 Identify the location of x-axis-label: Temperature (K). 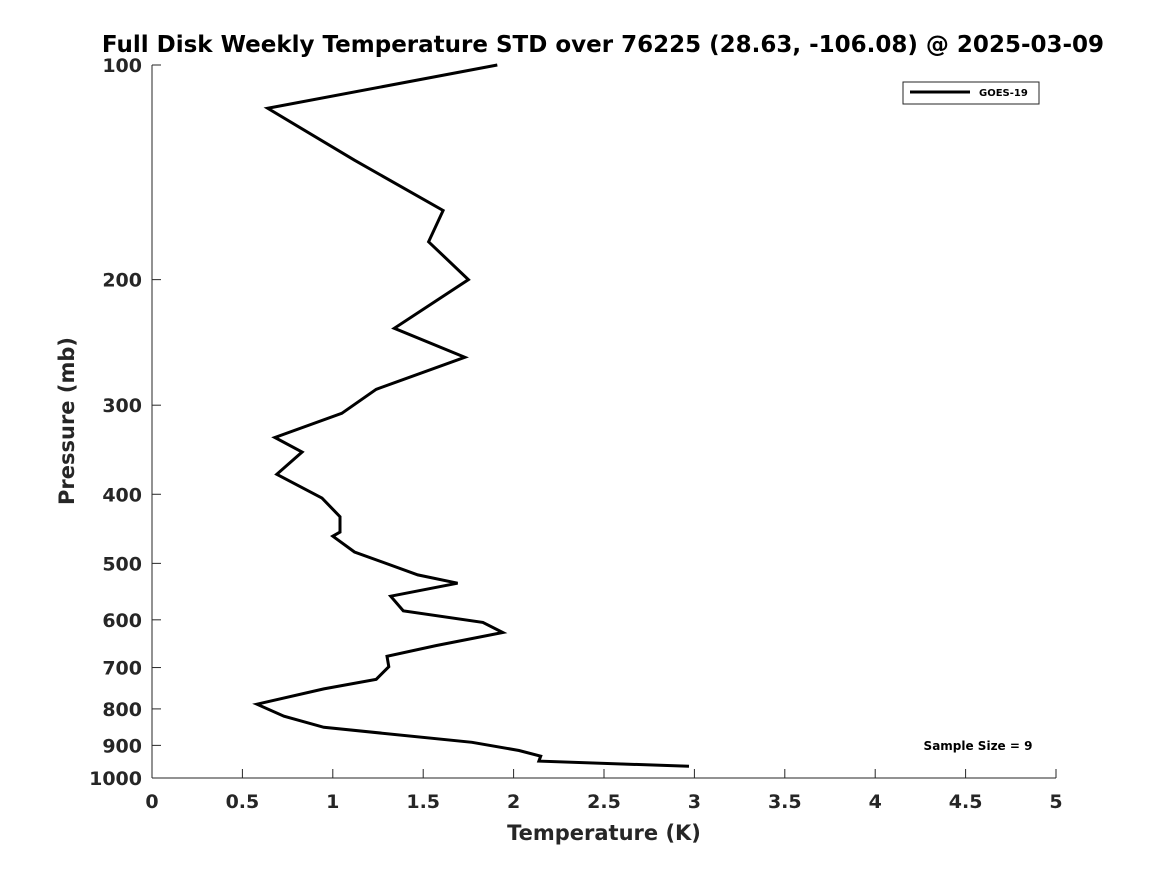
(604, 833).